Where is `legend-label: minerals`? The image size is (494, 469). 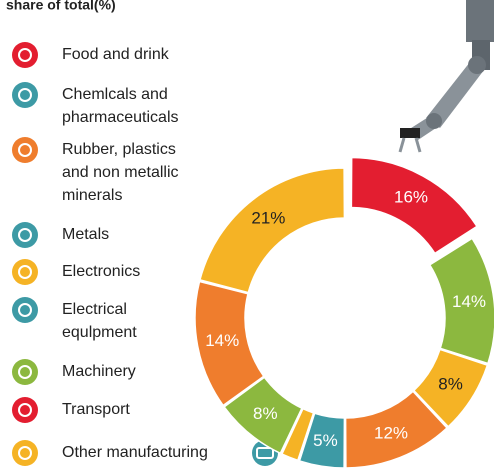
legend-label: minerals is located at coordinates (92, 195).